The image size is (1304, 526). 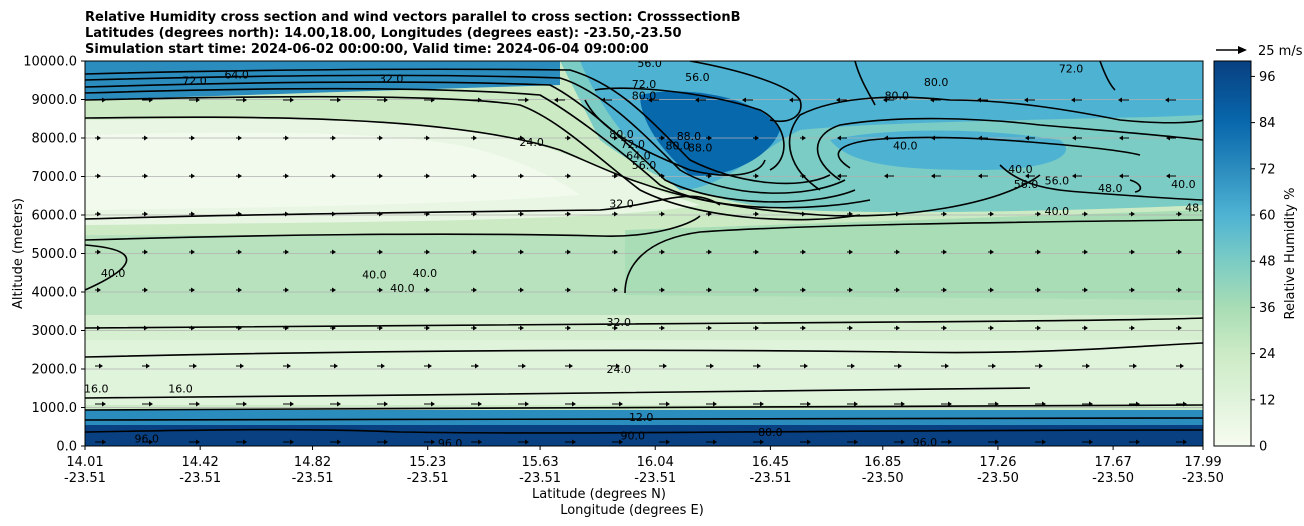 I want to click on y-axis-label: Altitude (meters), so click(x=18, y=253).